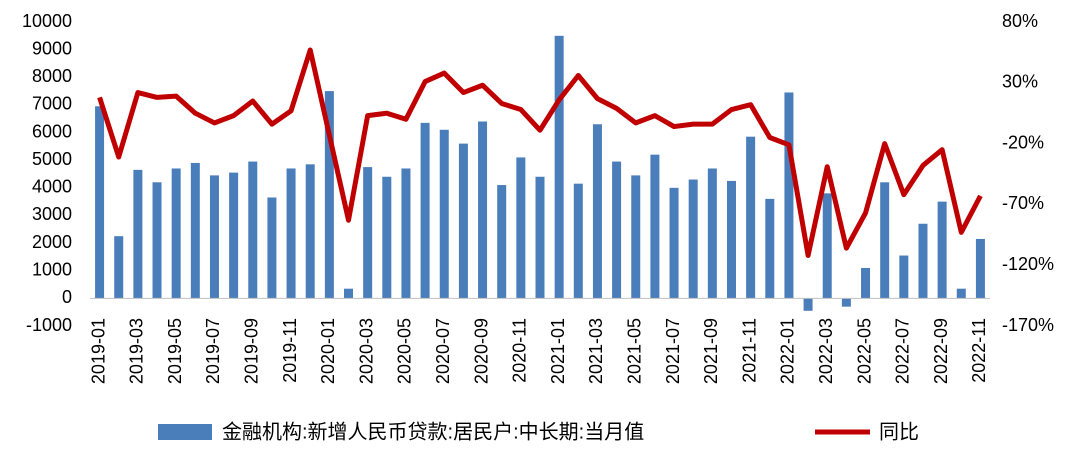 This screenshot has height=450, width=1080. Describe the element at coordinates (864, 351) in the screenshot. I see `x-tick-label: 2022-05` at that location.